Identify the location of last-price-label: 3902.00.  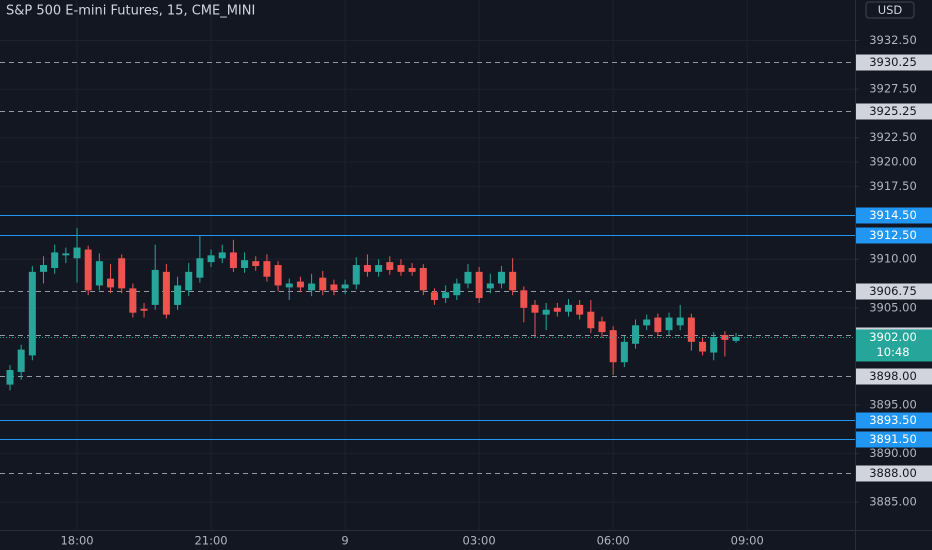
(893, 337).